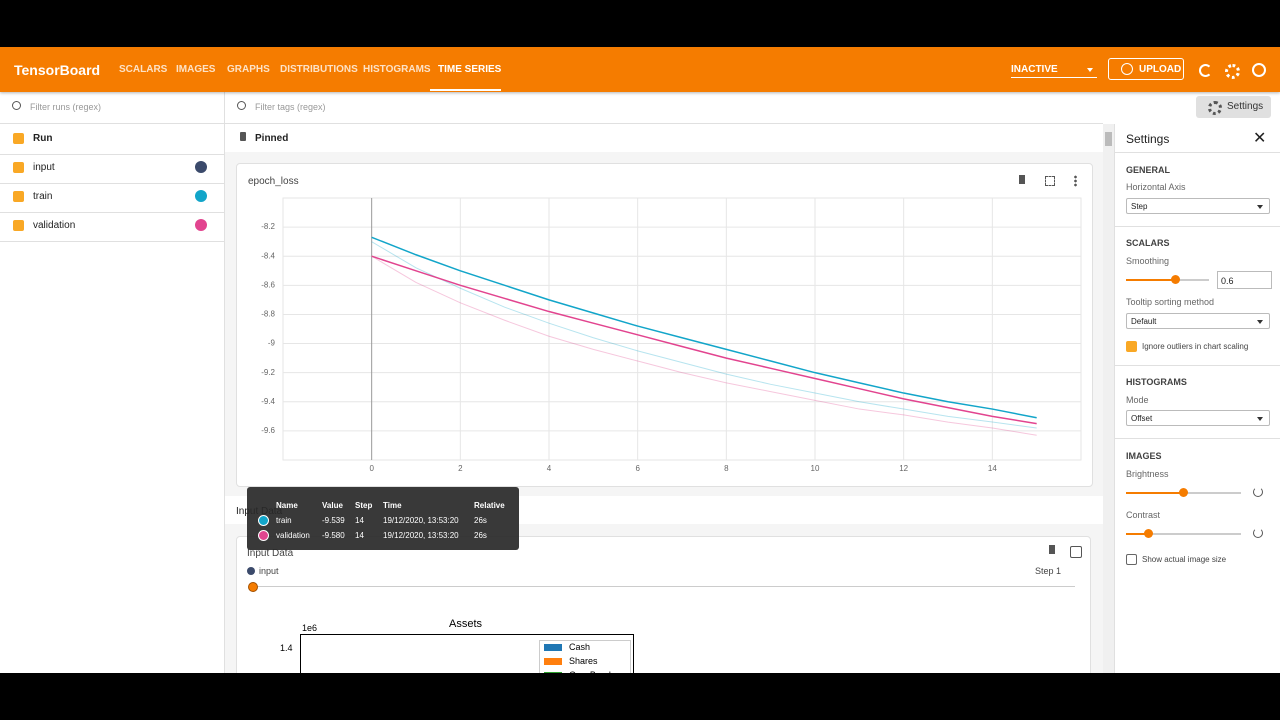 The image size is (1280, 720). I want to click on y-tick-label: -8.6, so click(268, 284).